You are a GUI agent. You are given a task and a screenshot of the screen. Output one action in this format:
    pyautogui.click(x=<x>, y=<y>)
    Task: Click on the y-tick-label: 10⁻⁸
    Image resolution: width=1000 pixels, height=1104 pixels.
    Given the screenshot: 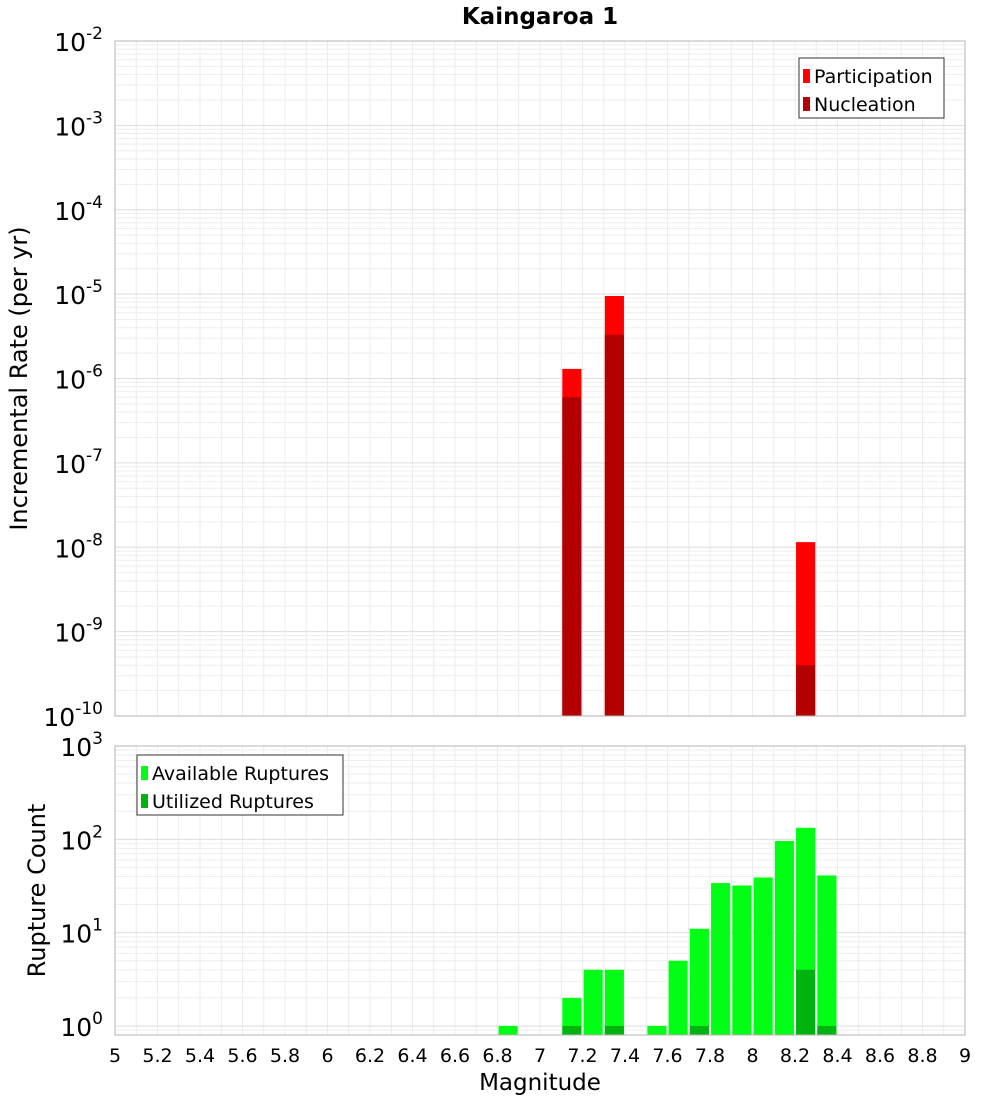 What is the action you would take?
    pyautogui.click(x=78, y=546)
    